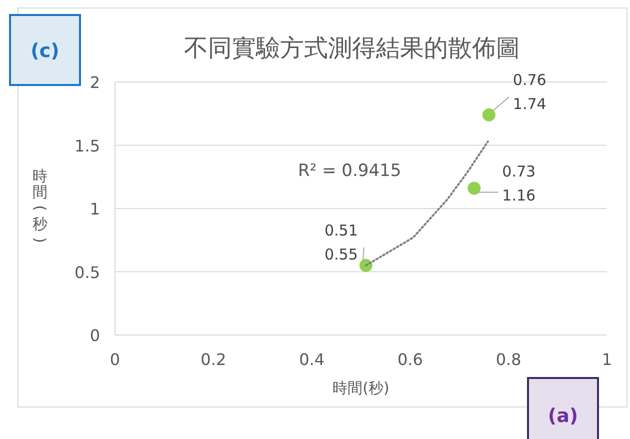  I want to click on x-tick-label: 0.4, so click(312, 359).